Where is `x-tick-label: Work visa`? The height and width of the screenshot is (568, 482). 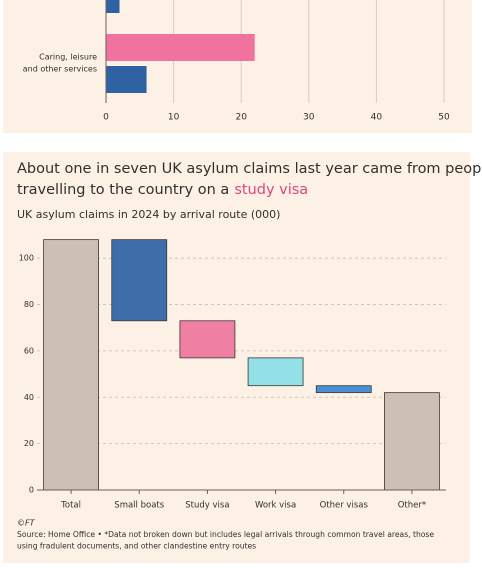 x-tick-label: Work visa is located at coordinates (275, 506).